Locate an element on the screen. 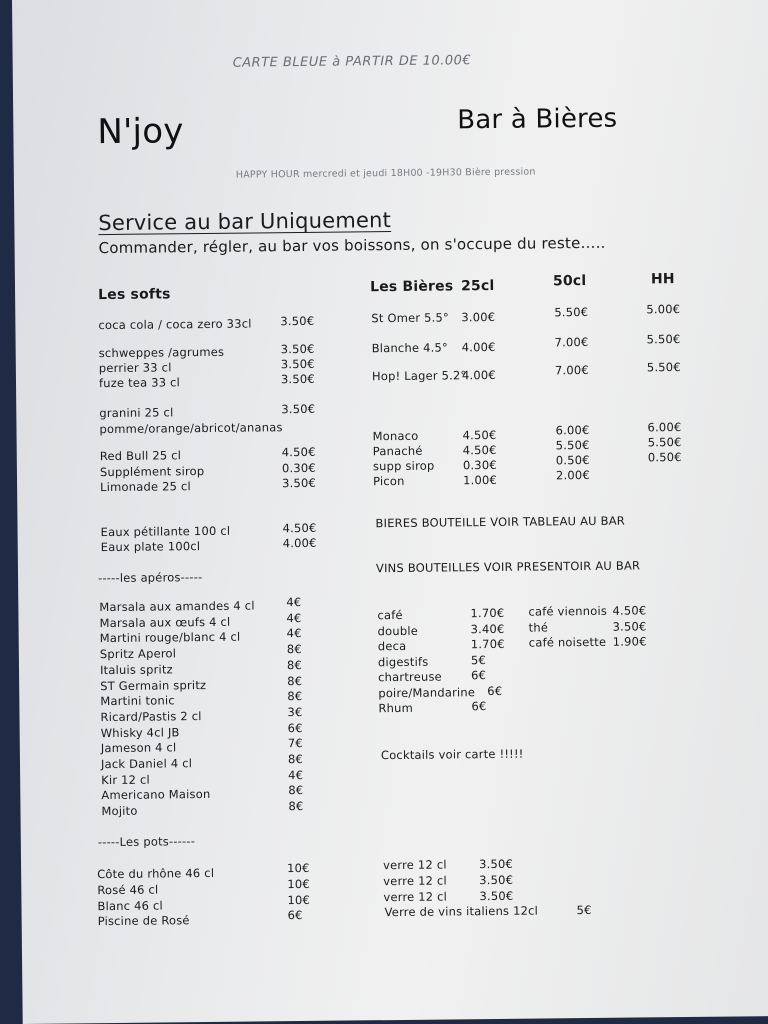 This screenshot has width=768, height=1024. beer-price-hh: 0.50€ is located at coordinates (664, 457).